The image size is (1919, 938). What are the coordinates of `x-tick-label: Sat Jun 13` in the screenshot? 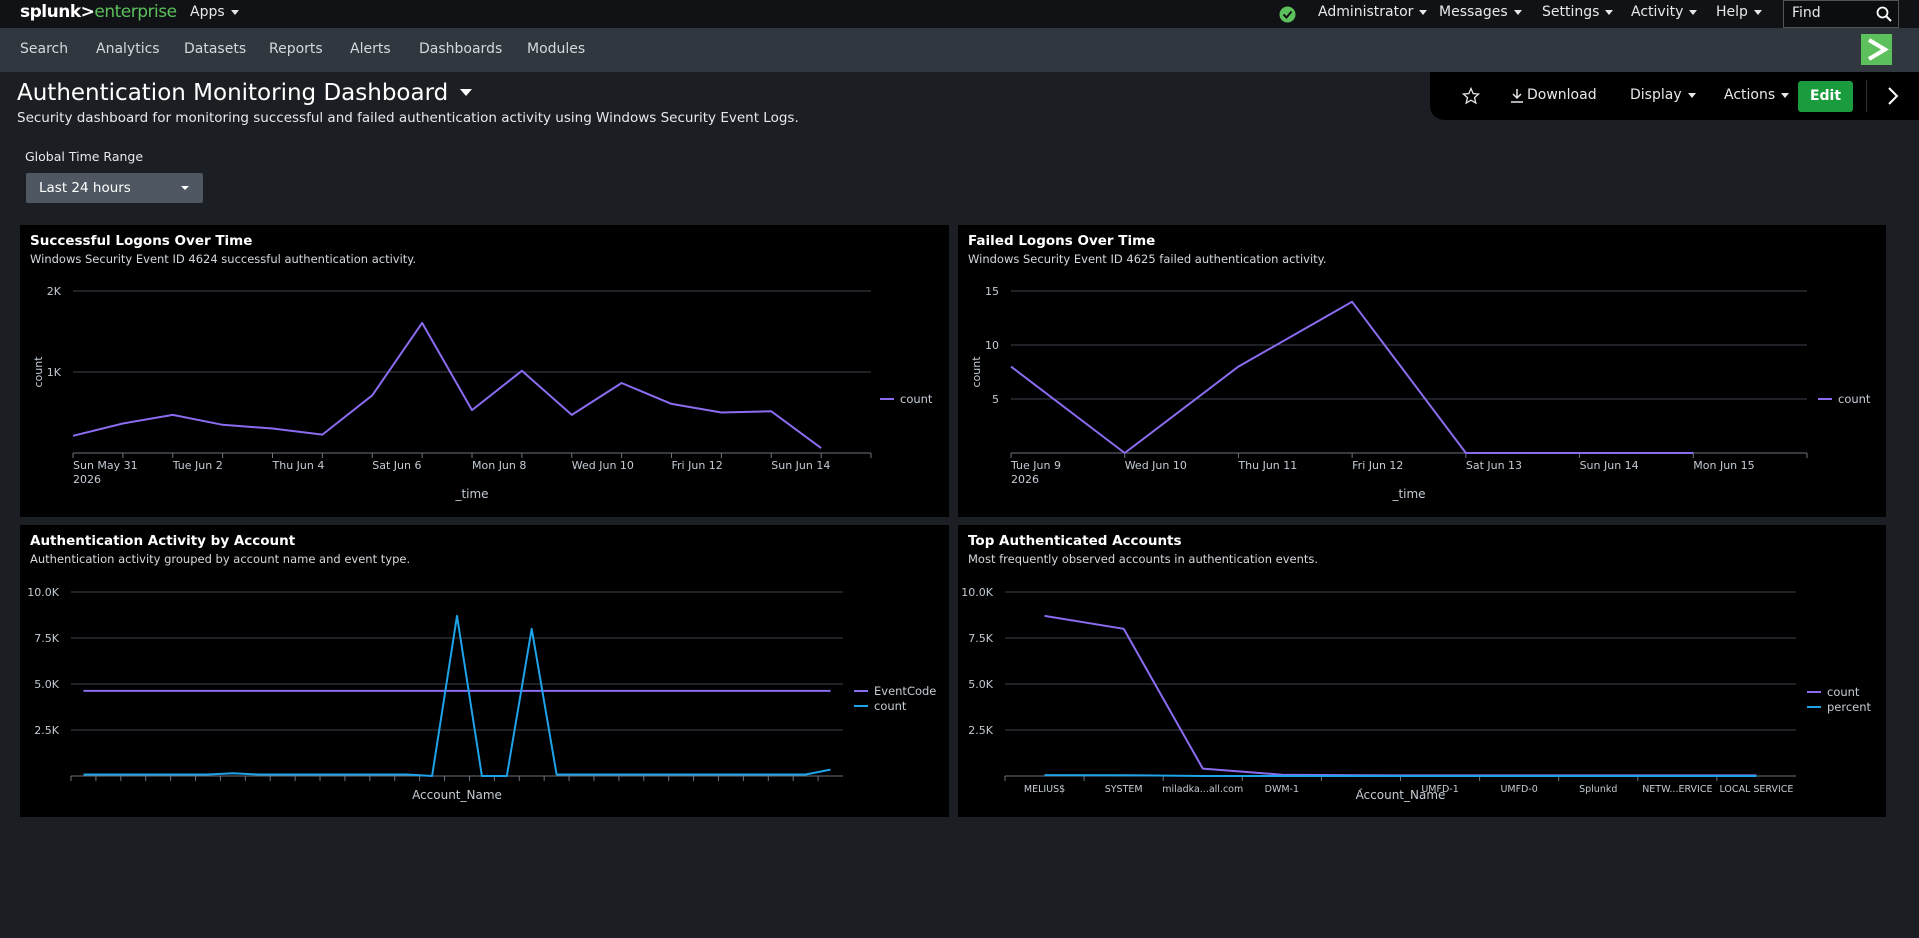 It's located at (1494, 465).